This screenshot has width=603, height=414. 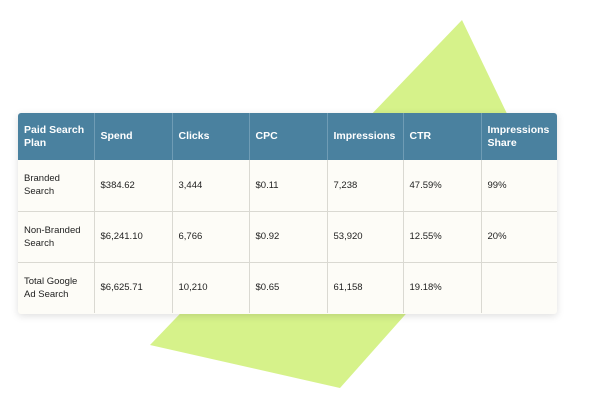 What do you see at coordinates (497, 185) in the screenshot?
I see `cell-impressions-share: 99%` at bounding box center [497, 185].